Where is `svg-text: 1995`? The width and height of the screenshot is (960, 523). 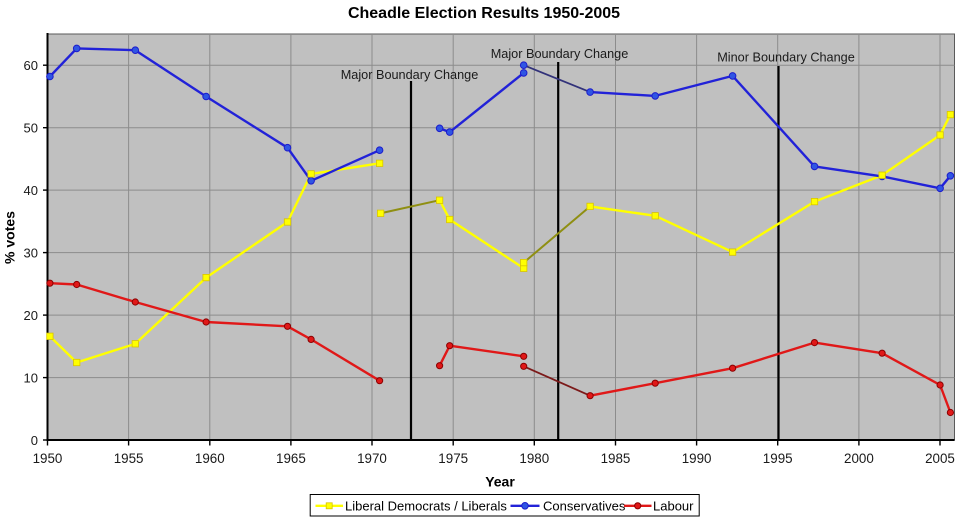
svg-text: 1995 is located at coordinates (778, 458).